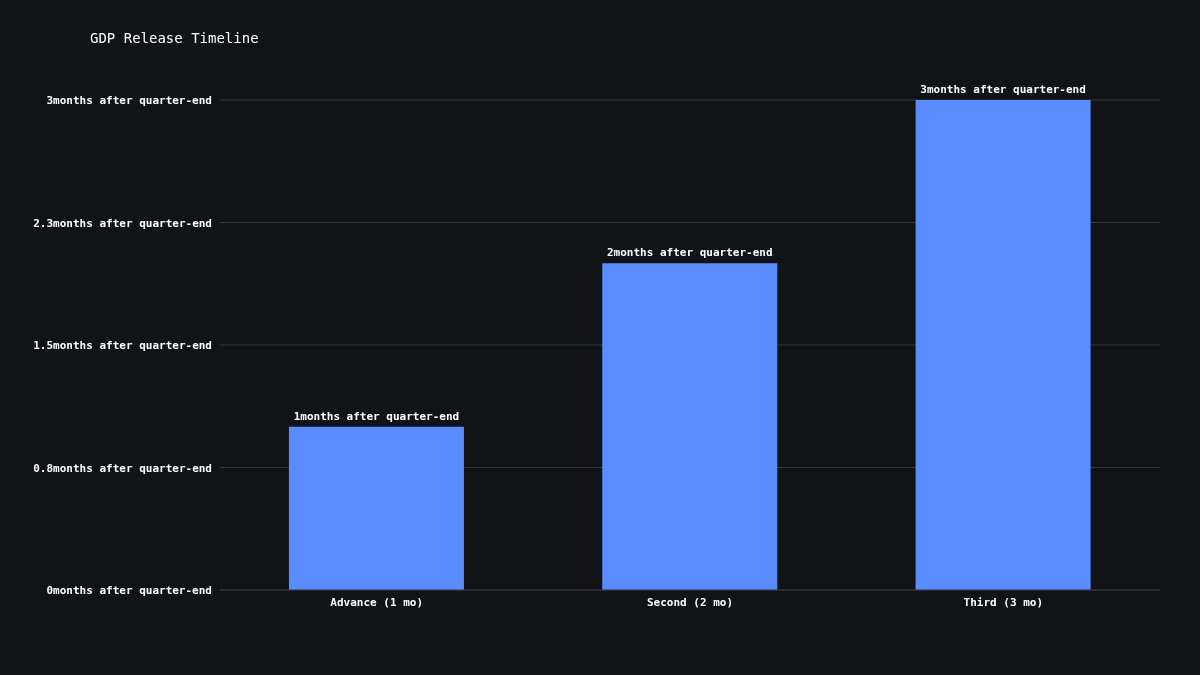 Image resolution: width=1200 pixels, height=675 pixels. Describe the element at coordinates (174, 38) in the screenshot. I see `chart-title: GDP Release Timeline` at that location.